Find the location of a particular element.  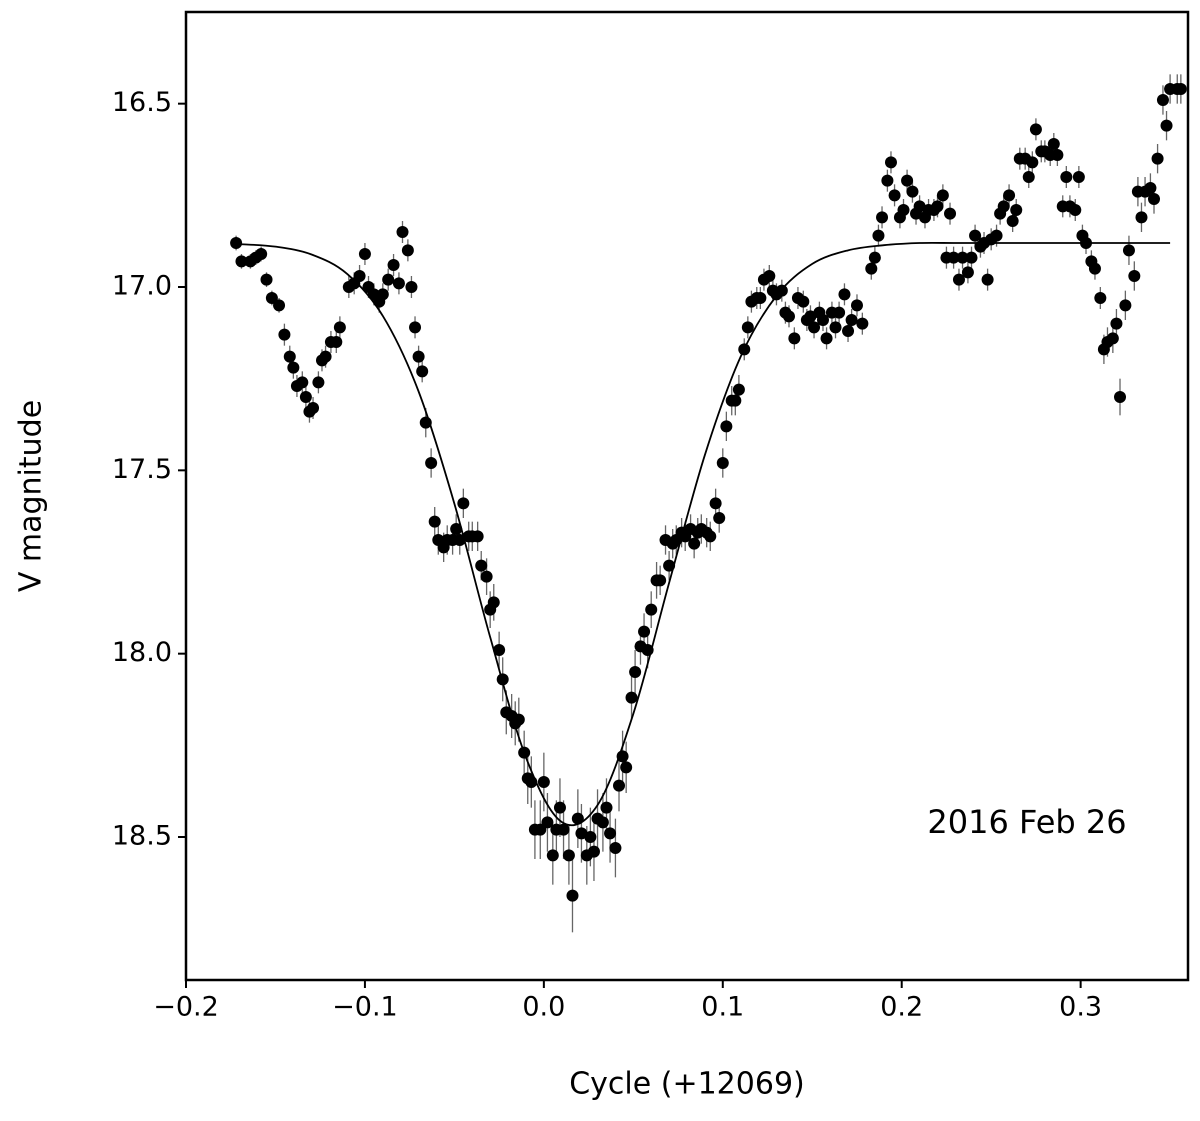

y-tick-label: 17.5 is located at coordinates (142, 469).